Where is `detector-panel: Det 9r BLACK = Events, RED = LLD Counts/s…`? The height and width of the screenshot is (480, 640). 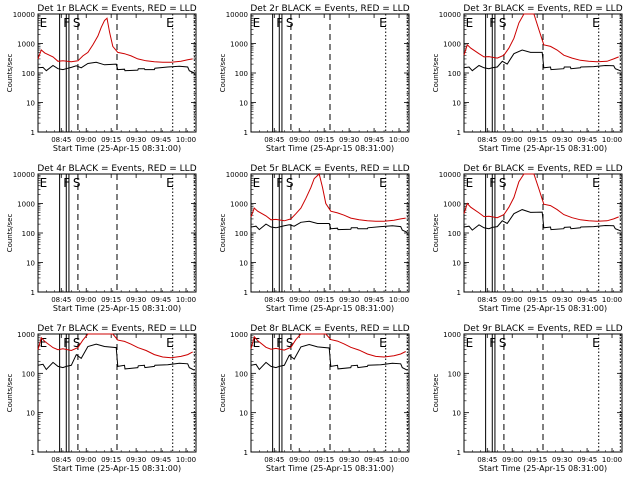 detector-panel: Det 9r BLACK = Events, RED = LLD Counts/s… is located at coordinates (527, 398).